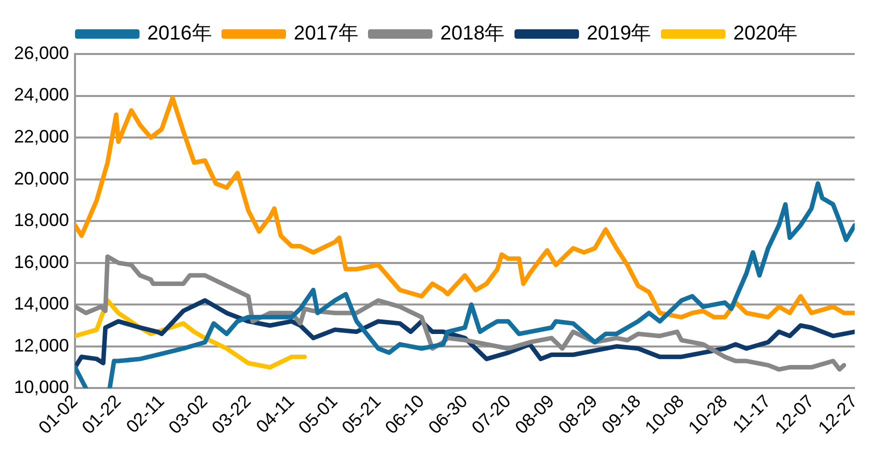 This screenshot has width=881, height=450. I want to click on y-tick-label: 20,000, so click(42, 178).